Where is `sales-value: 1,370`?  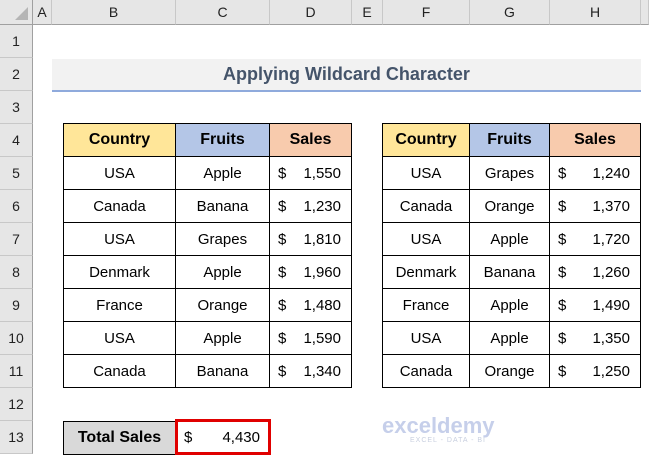 sales-value: 1,370 is located at coordinates (611, 206).